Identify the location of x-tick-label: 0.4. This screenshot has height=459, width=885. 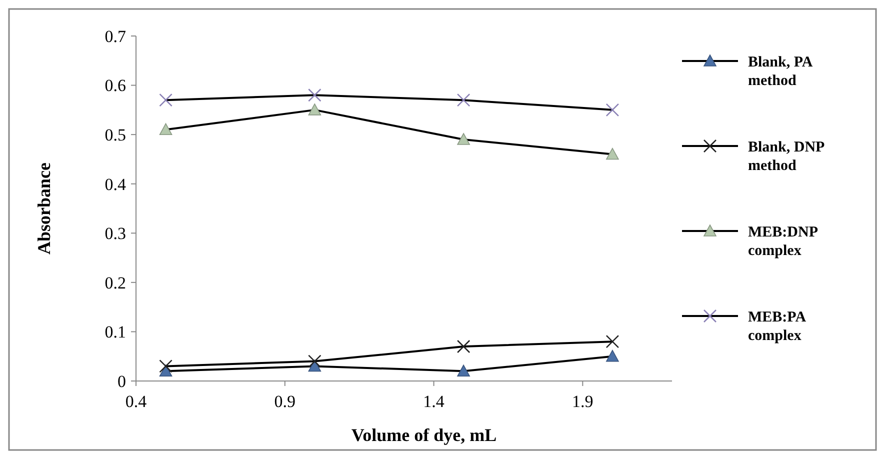
(136, 401).